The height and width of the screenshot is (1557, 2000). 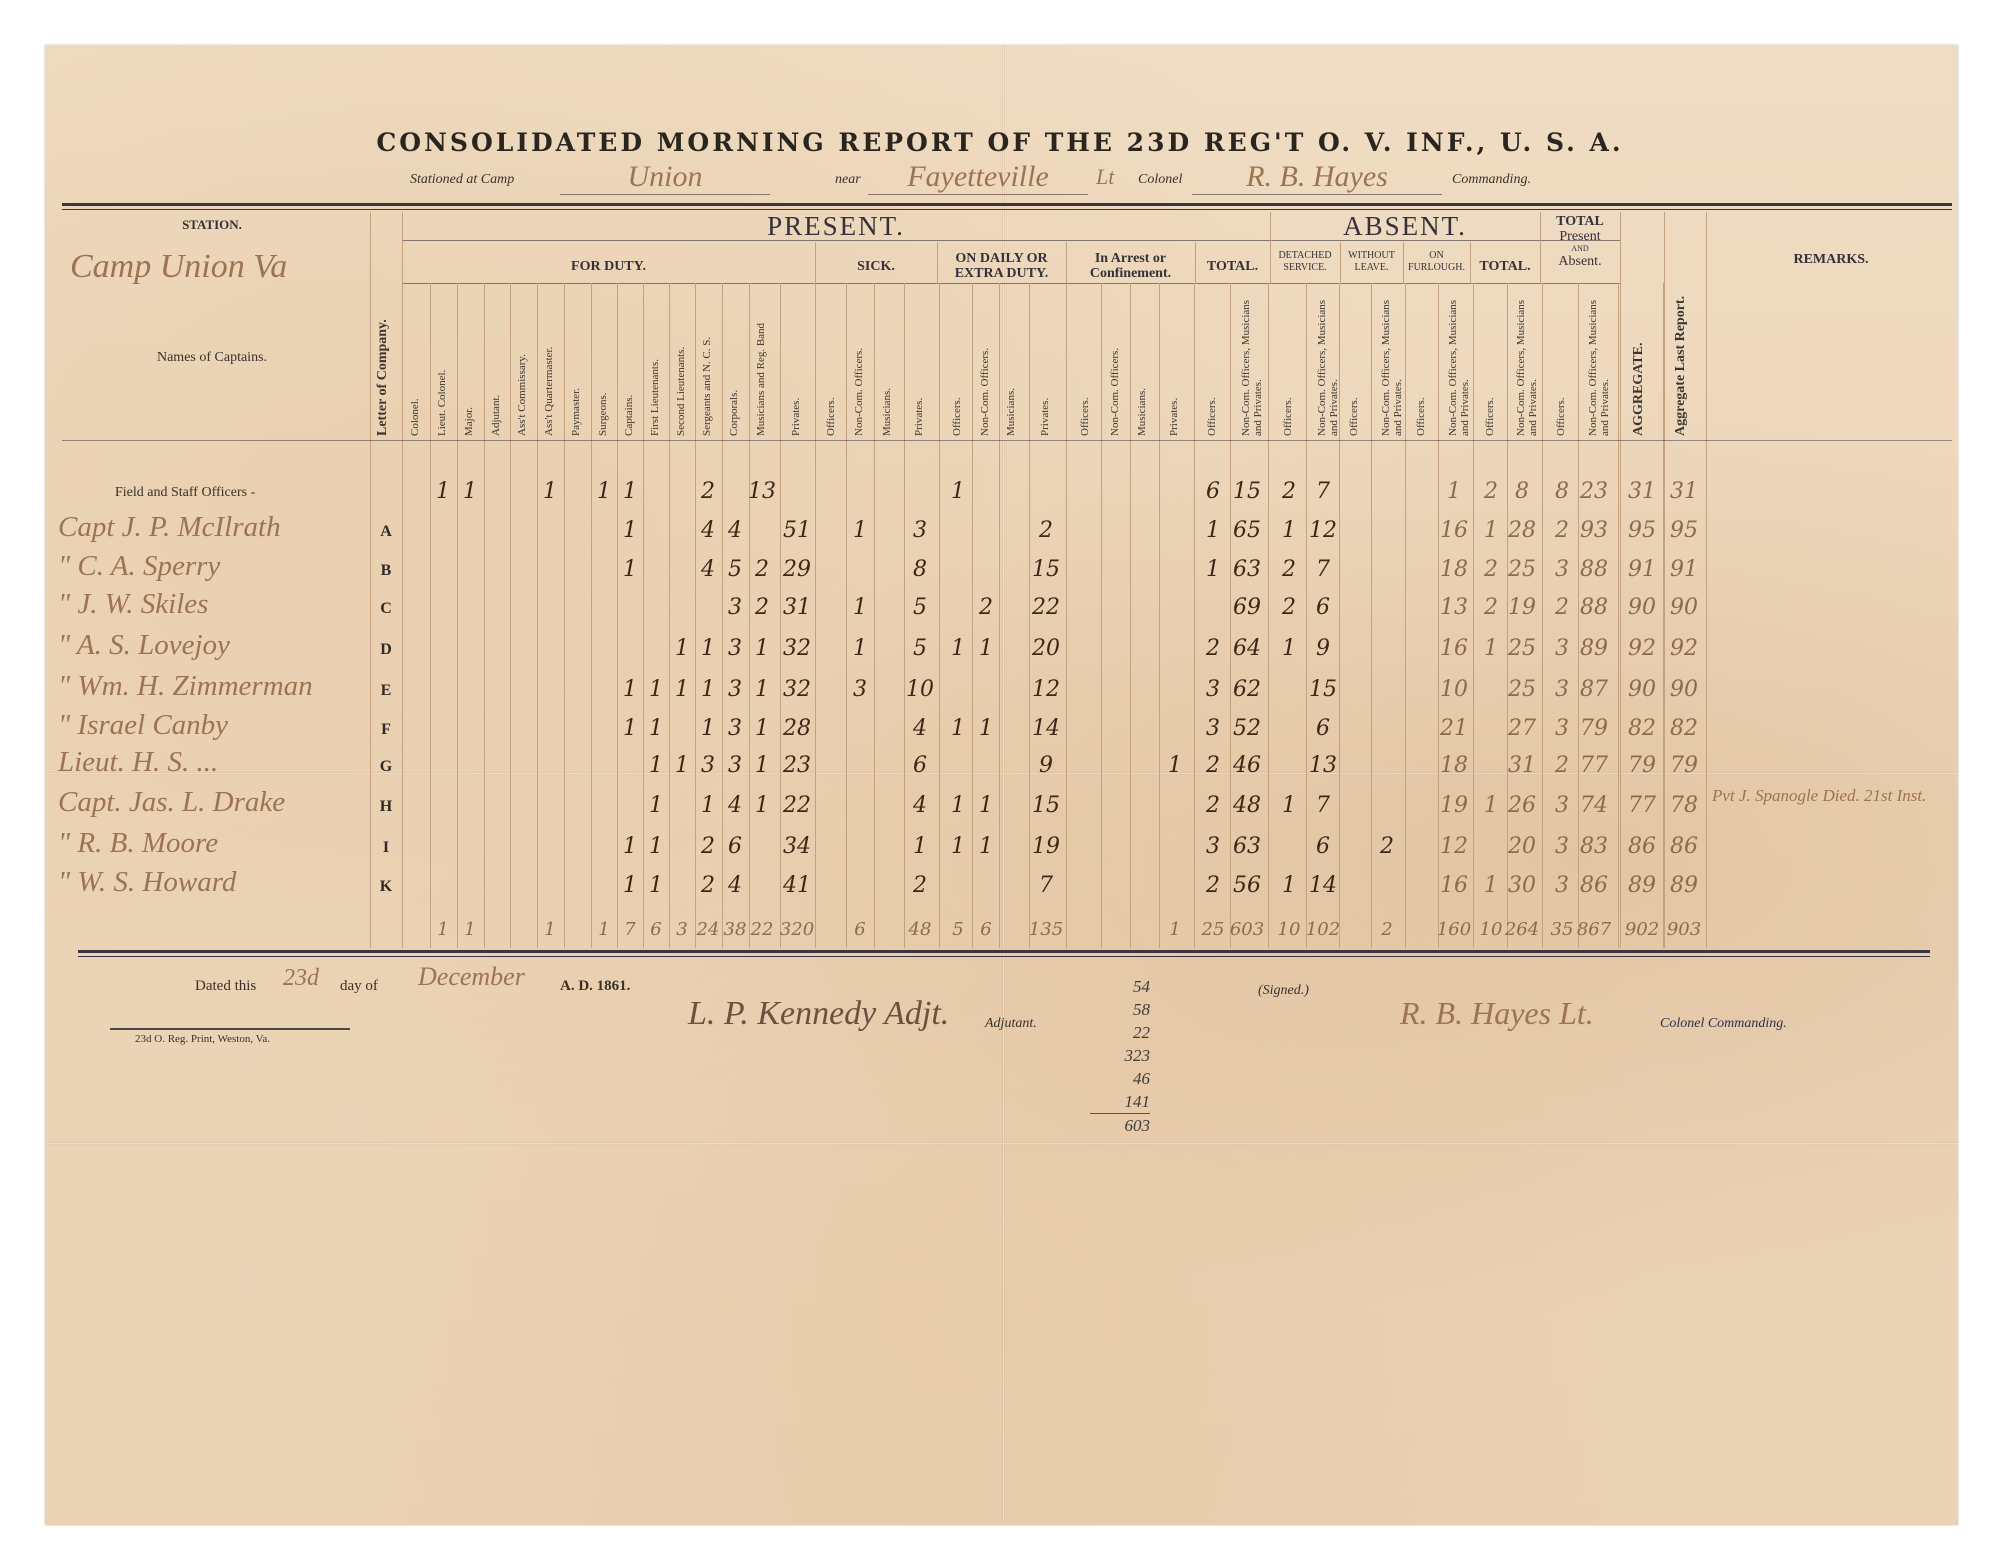 I want to click on table-cell: 7, so click(x=1323, y=805).